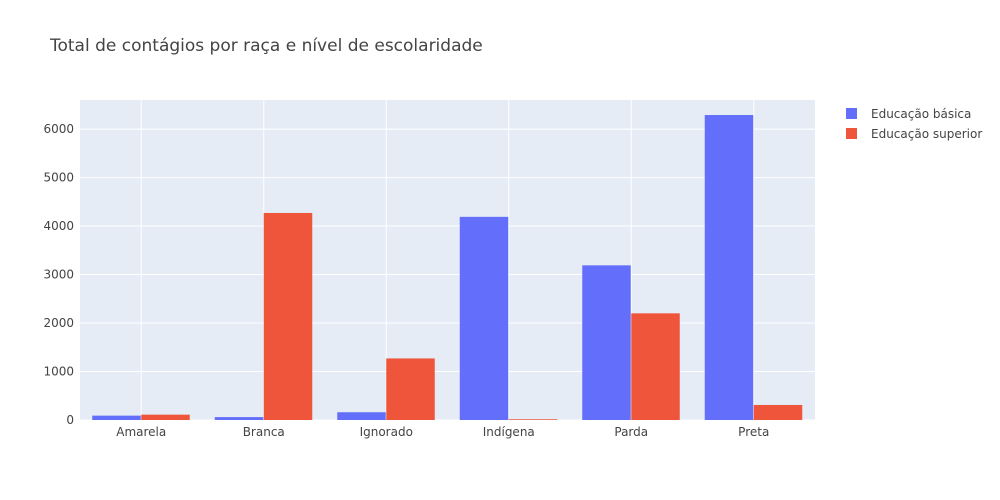  I want to click on legend-label: Educação básica, so click(921, 114).